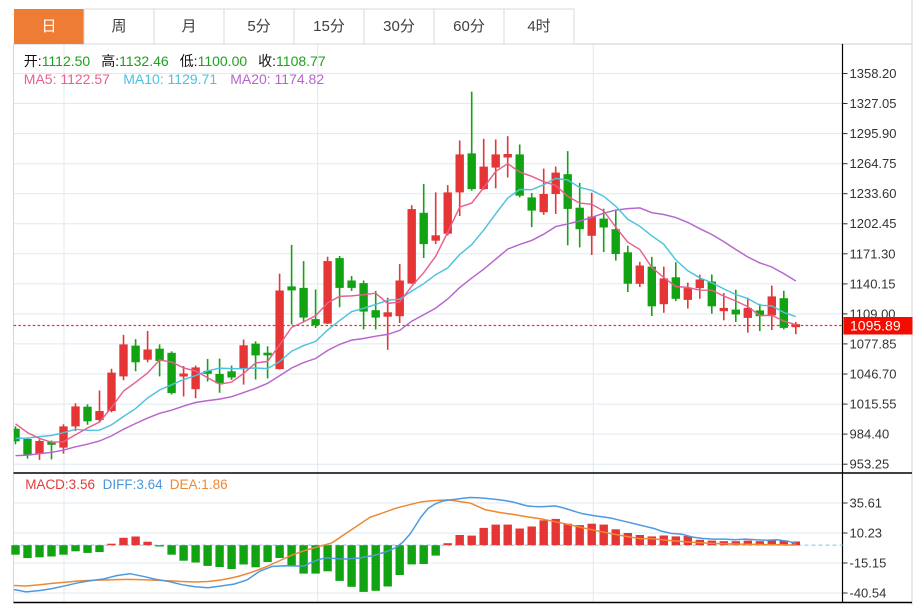 This screenshot has height=605, width=922. I want to click on svg-text: 5分, so click(258, 26).